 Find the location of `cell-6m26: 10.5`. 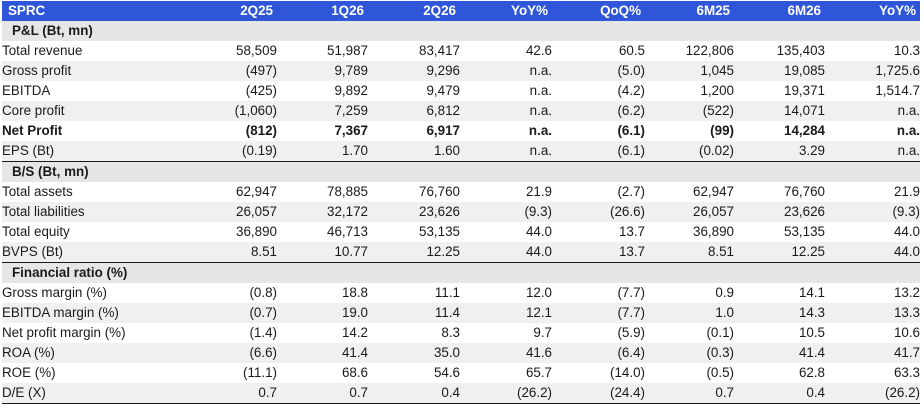

cell-6m26: 10.5 is located at coordinates (811, 332).